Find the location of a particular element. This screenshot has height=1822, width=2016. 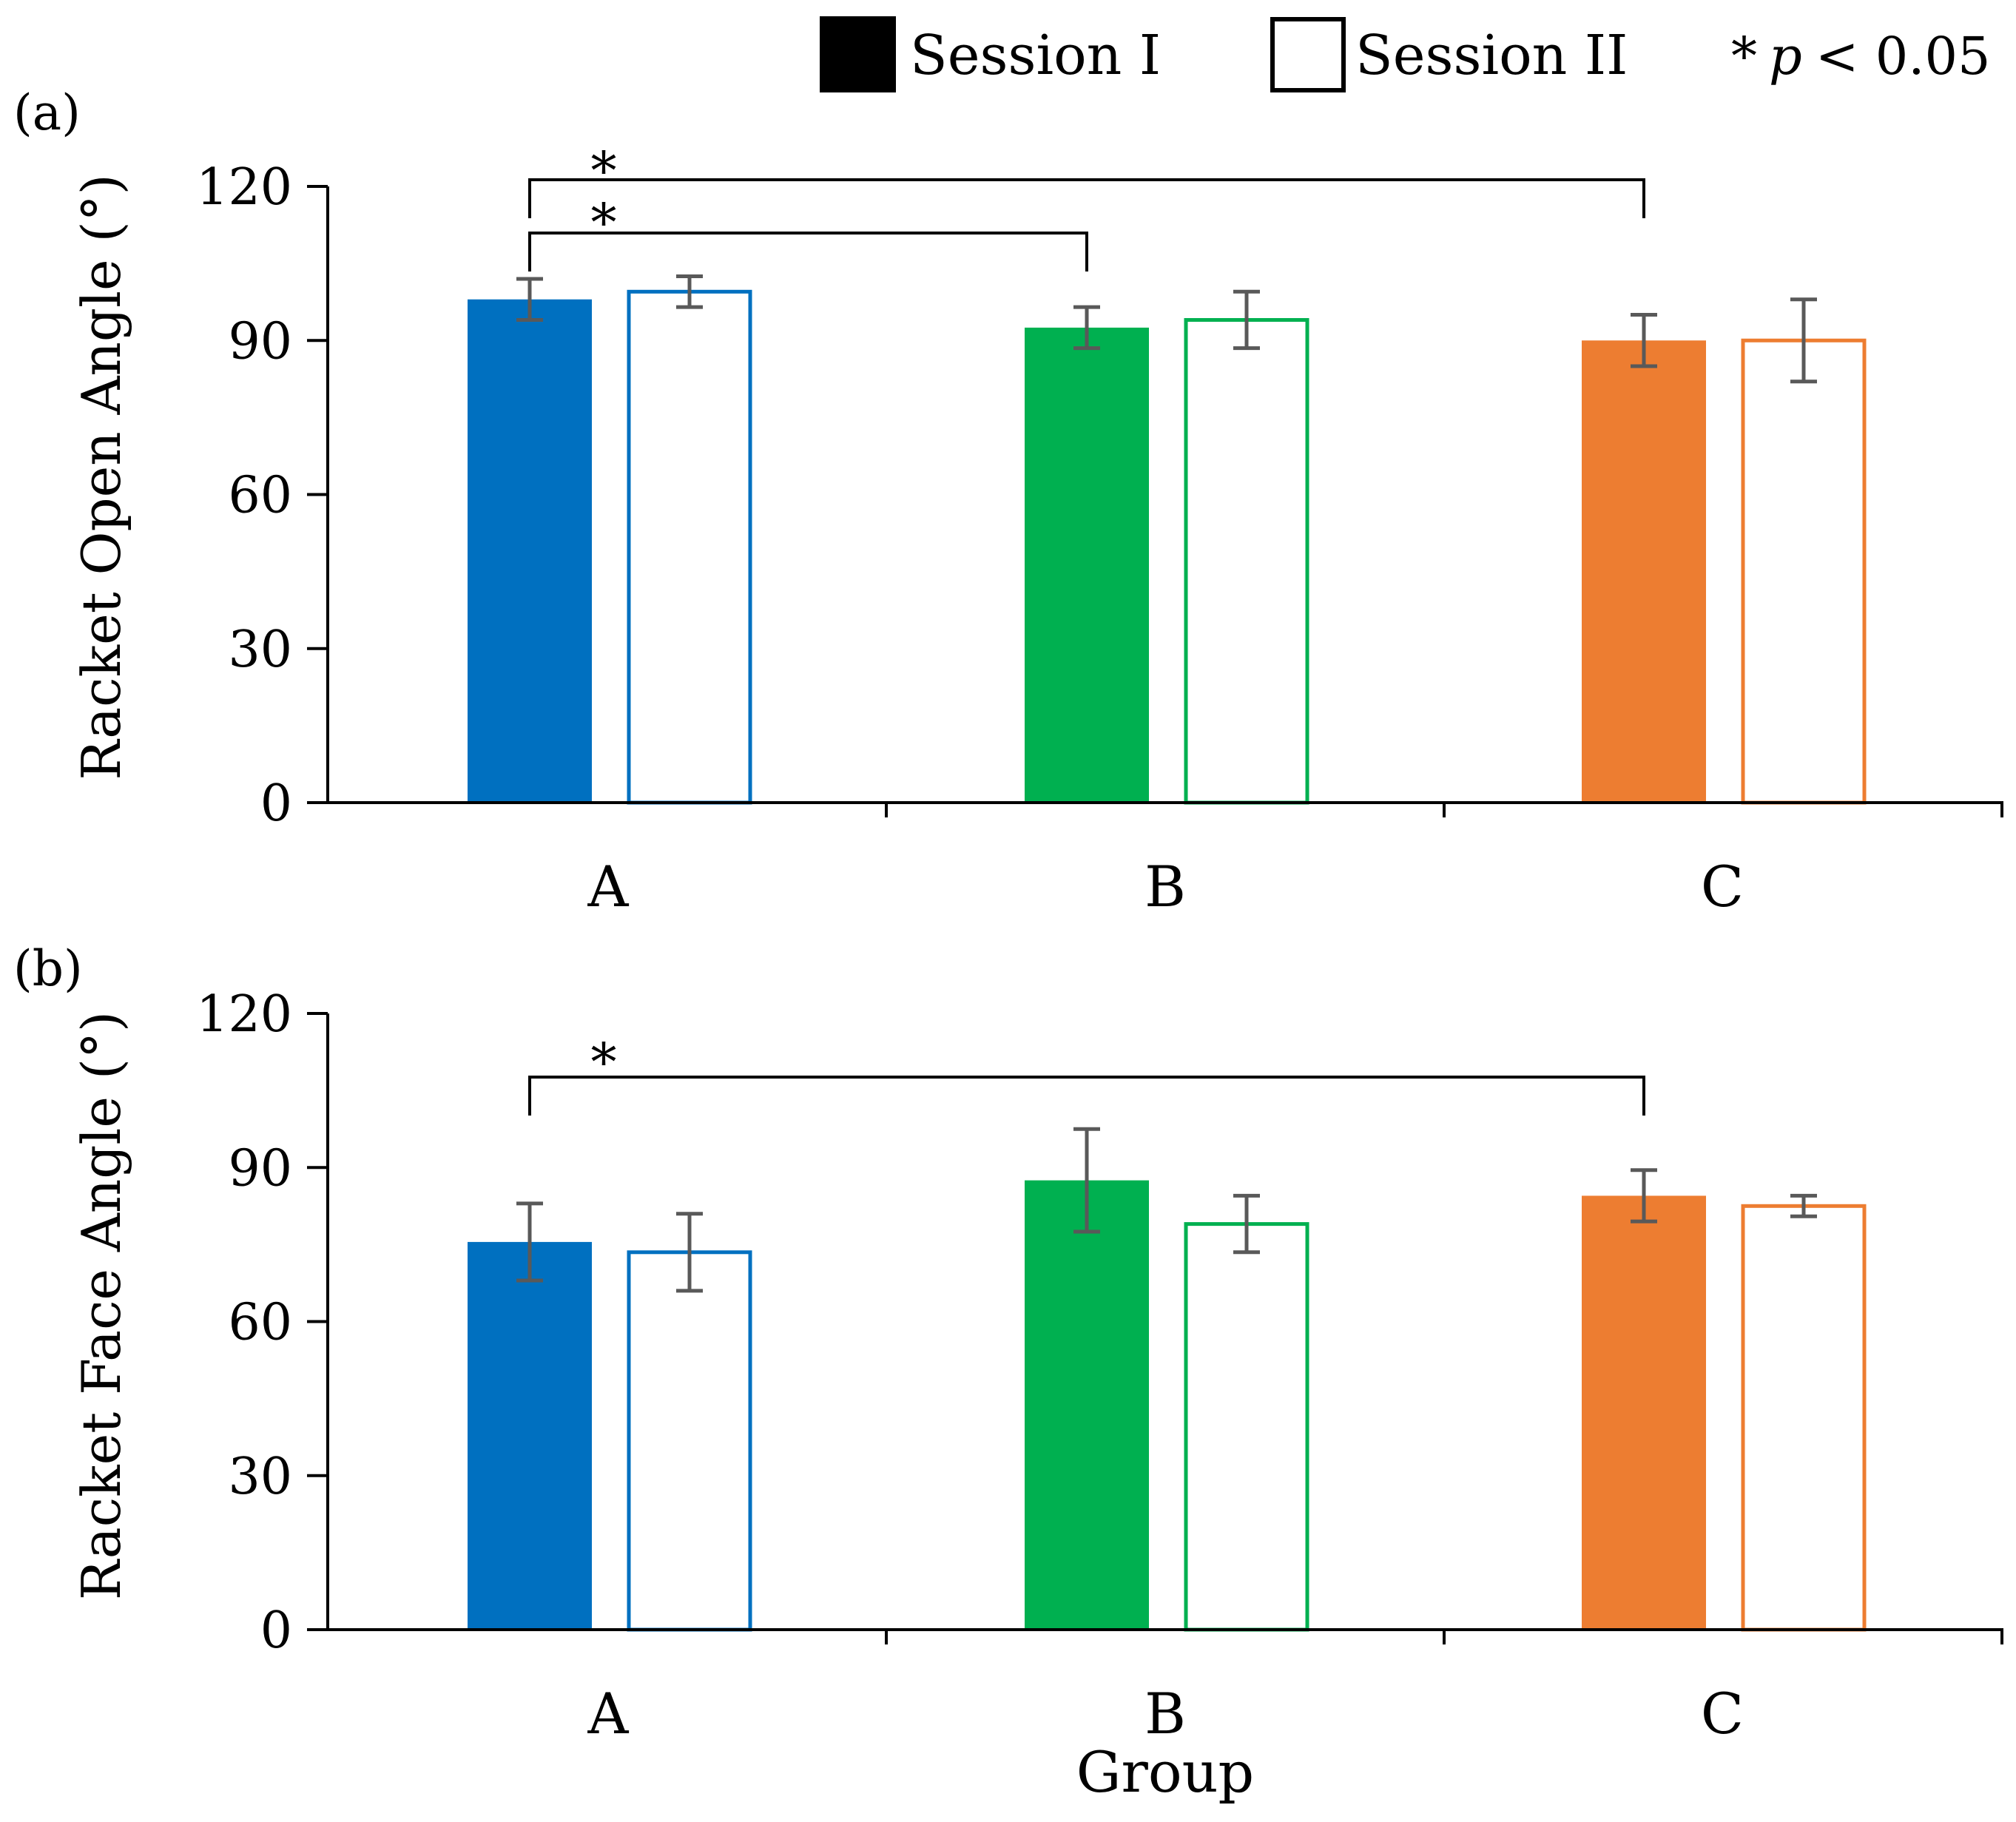

bar-a-A-s2 is located at coordinates (689, 547).